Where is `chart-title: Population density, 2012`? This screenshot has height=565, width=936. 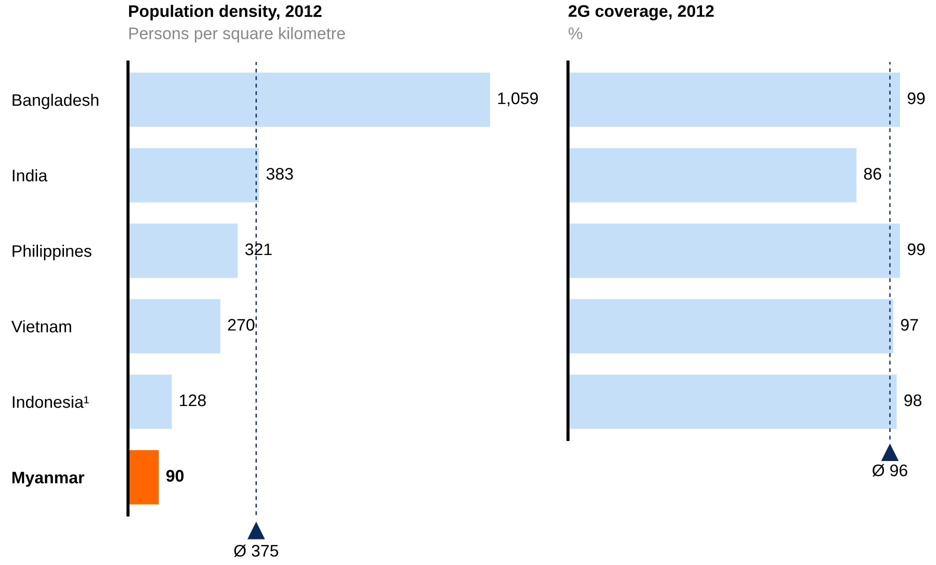 chart-title: Population density, 2012 is located at coordinates (225, 12).